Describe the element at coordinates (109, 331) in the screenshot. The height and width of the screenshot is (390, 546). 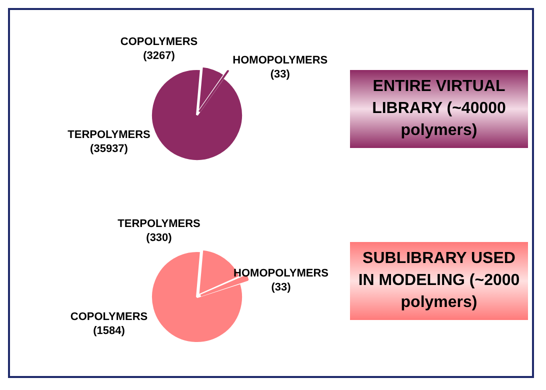
I see `data-label: (1584)` at that location.